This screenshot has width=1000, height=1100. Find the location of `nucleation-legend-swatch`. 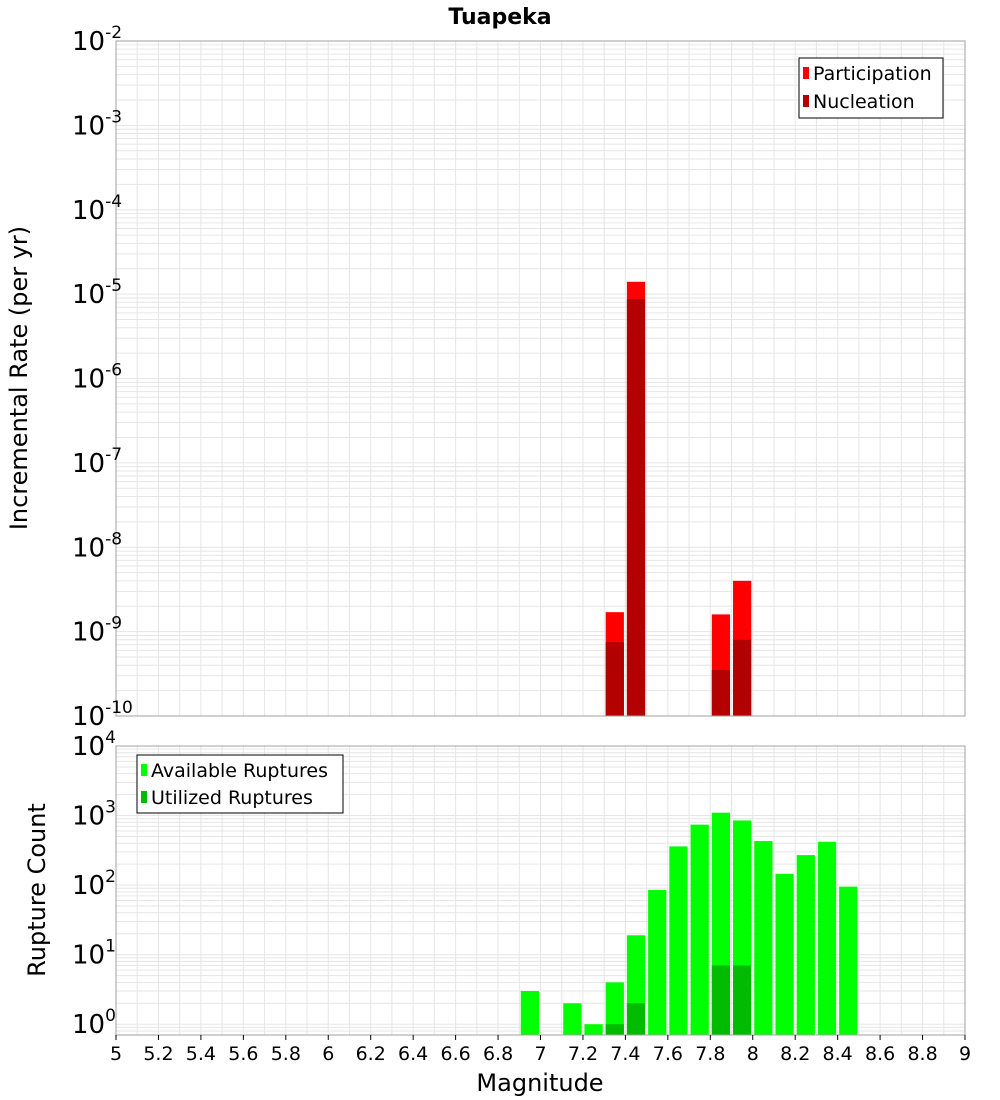

nucleation-legend-swatch is located at coordinates (806, 101).